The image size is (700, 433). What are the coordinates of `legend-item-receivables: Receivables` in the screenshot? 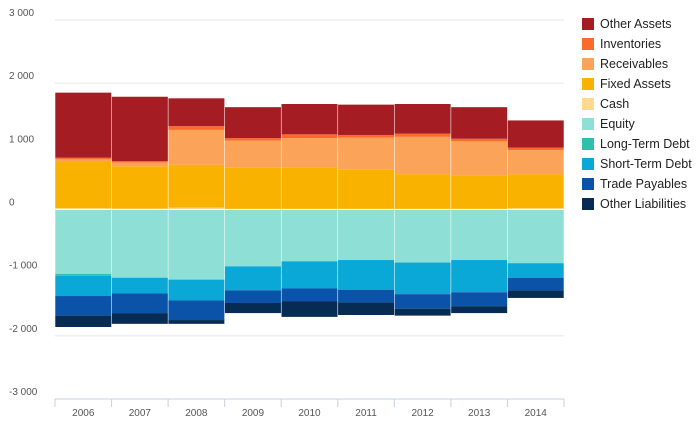 It's located at (637, 64).